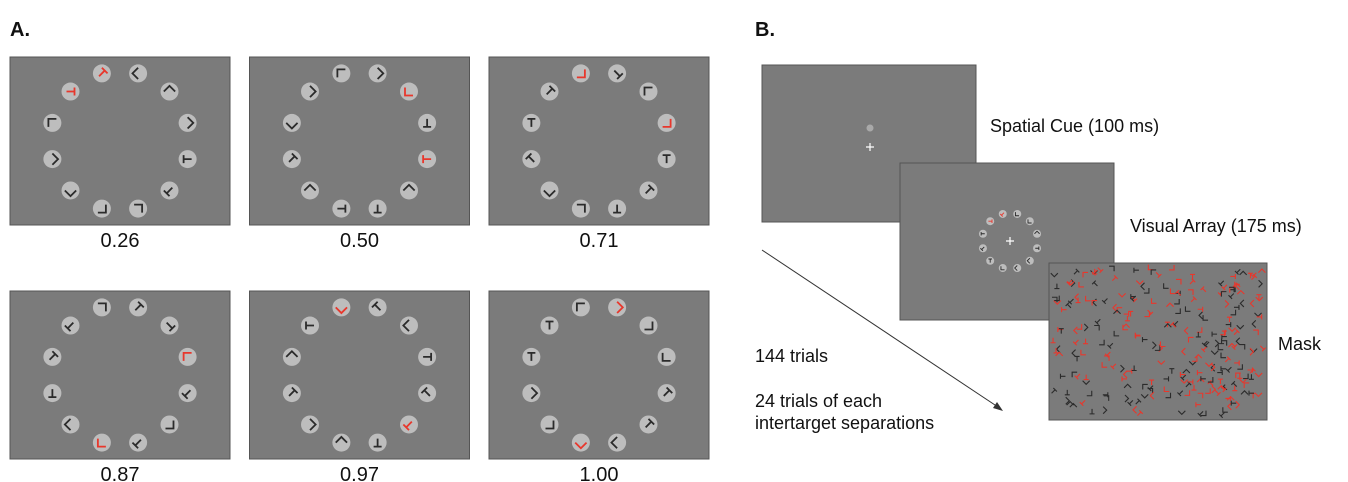 This screenshot has height=482, width=1348. What do you see at coordinates (599, 241) in the screenshot?
I see `display-label: 0.71` at bounding box center [599, 241].